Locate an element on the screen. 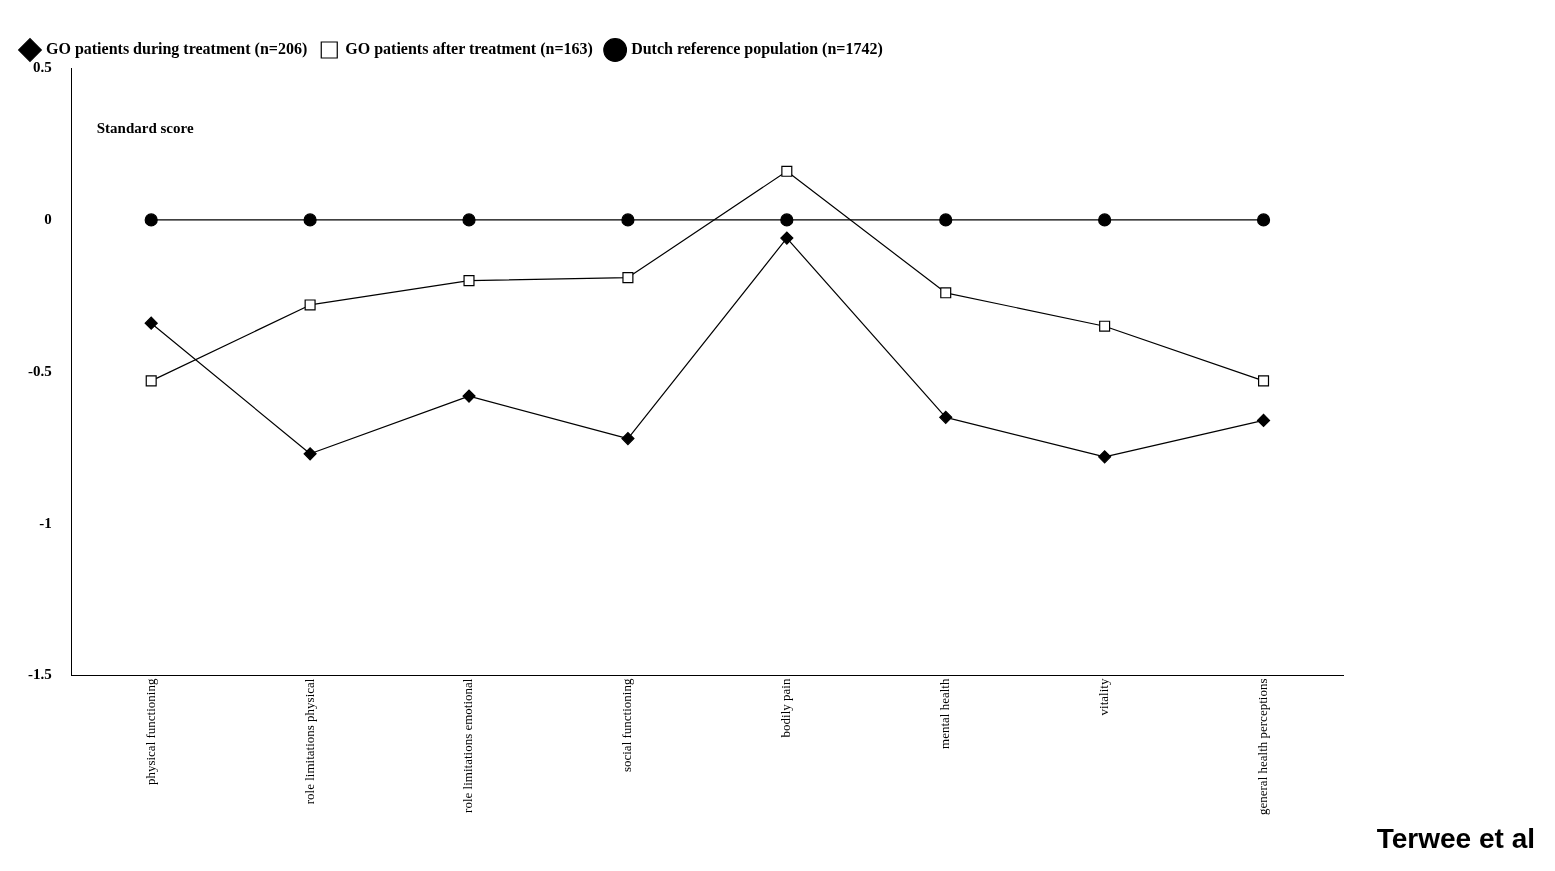 This screenshot has height=871, width=1555. y-axis-title: Standard score is located at coordinates (145, 127).